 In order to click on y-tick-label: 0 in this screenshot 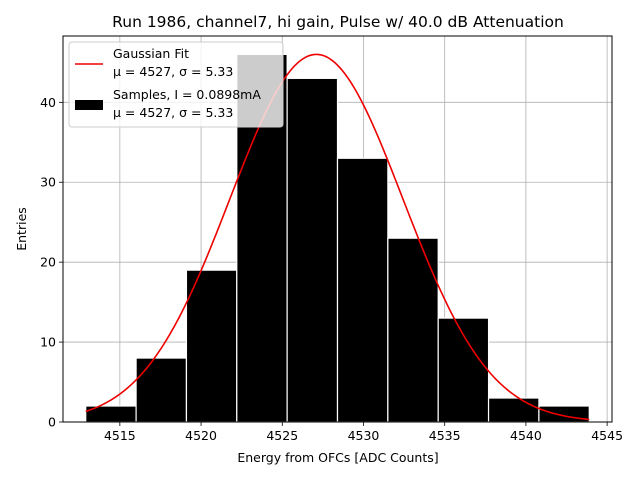, I will do `click(52, 422)`.